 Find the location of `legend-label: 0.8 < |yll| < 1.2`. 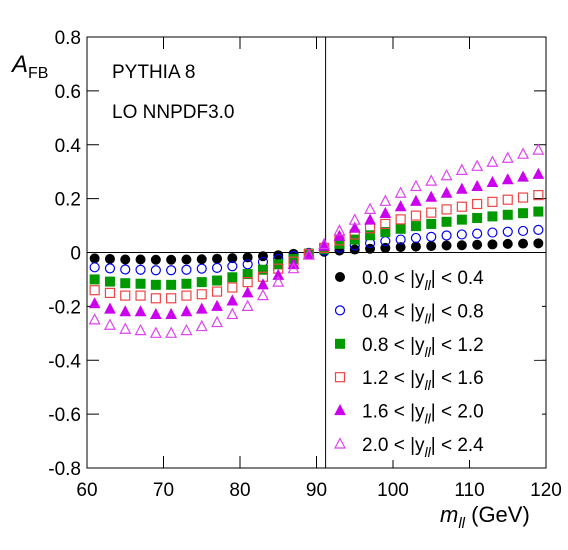

legend-label: 0.8 < |yll| < 1.2 is located at coordinates (423, 347).